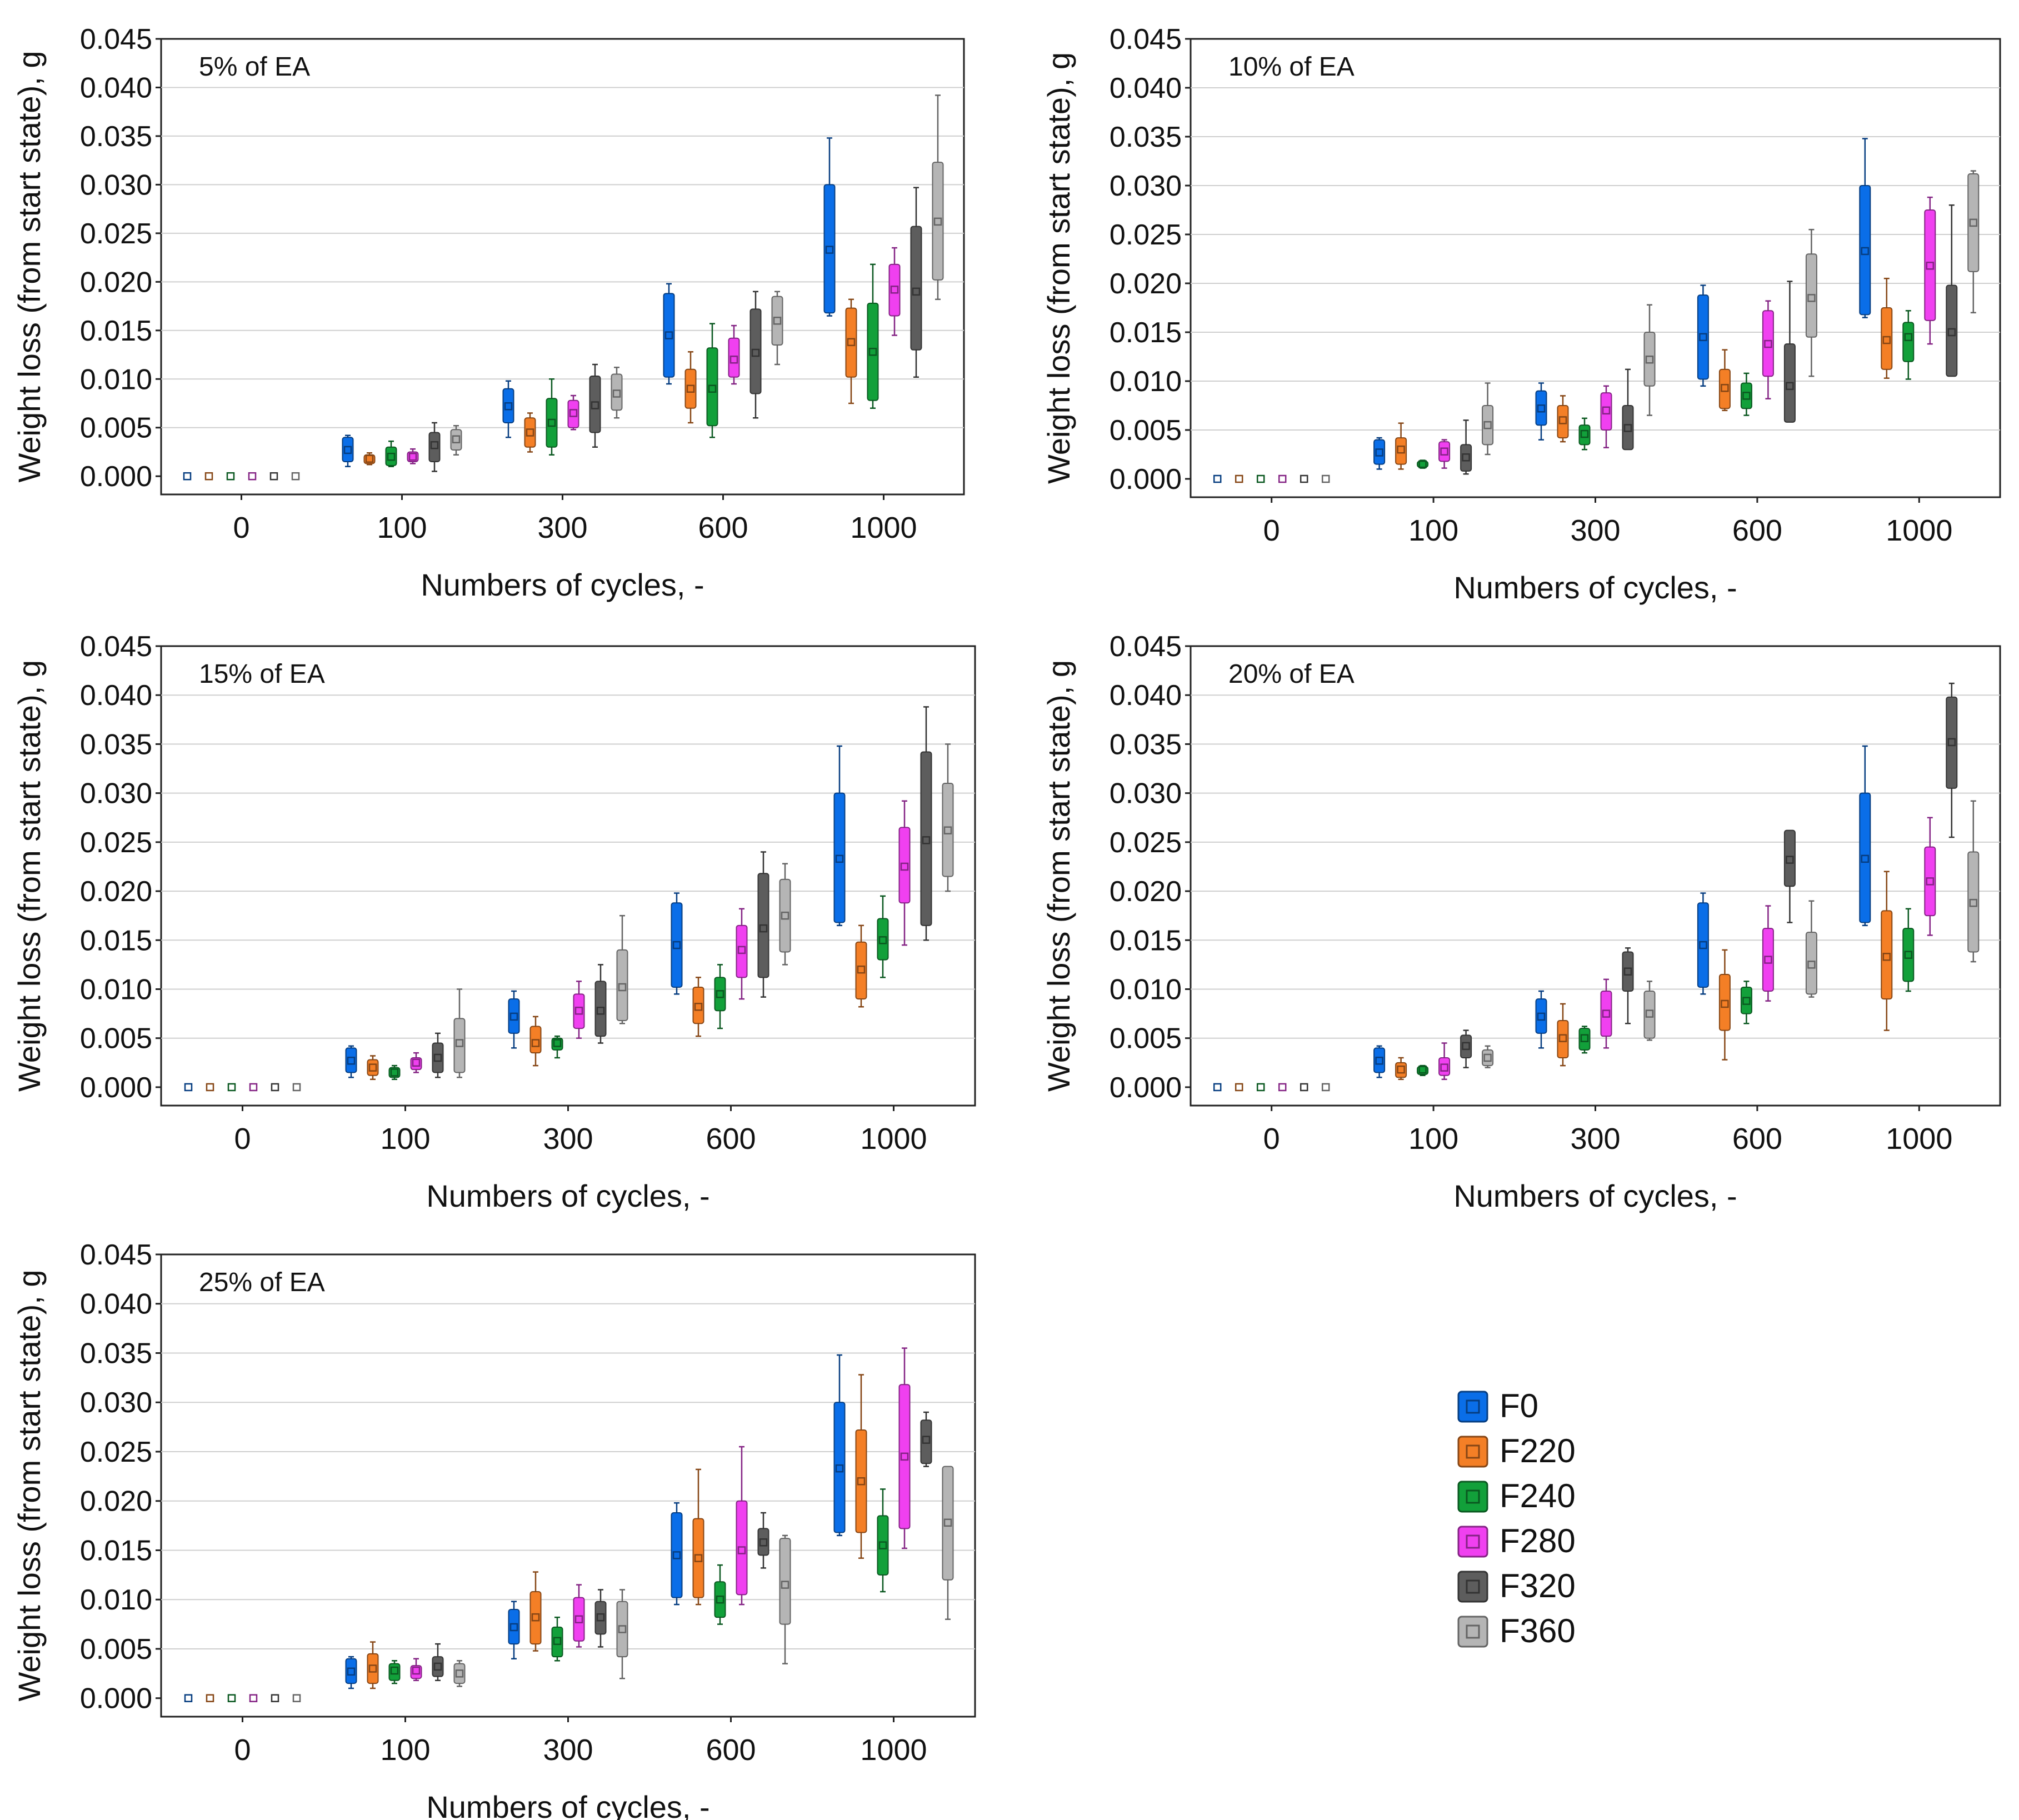  I want to click on y-tick-label: 0.025, so click(116, 1452).